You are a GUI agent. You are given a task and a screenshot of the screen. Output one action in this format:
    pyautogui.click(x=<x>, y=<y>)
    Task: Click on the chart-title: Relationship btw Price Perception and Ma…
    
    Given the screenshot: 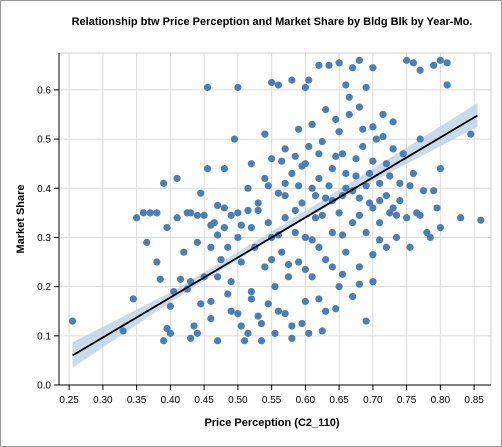 What is the action you would take?
    pyautogui.click(x=272, y=22)
    